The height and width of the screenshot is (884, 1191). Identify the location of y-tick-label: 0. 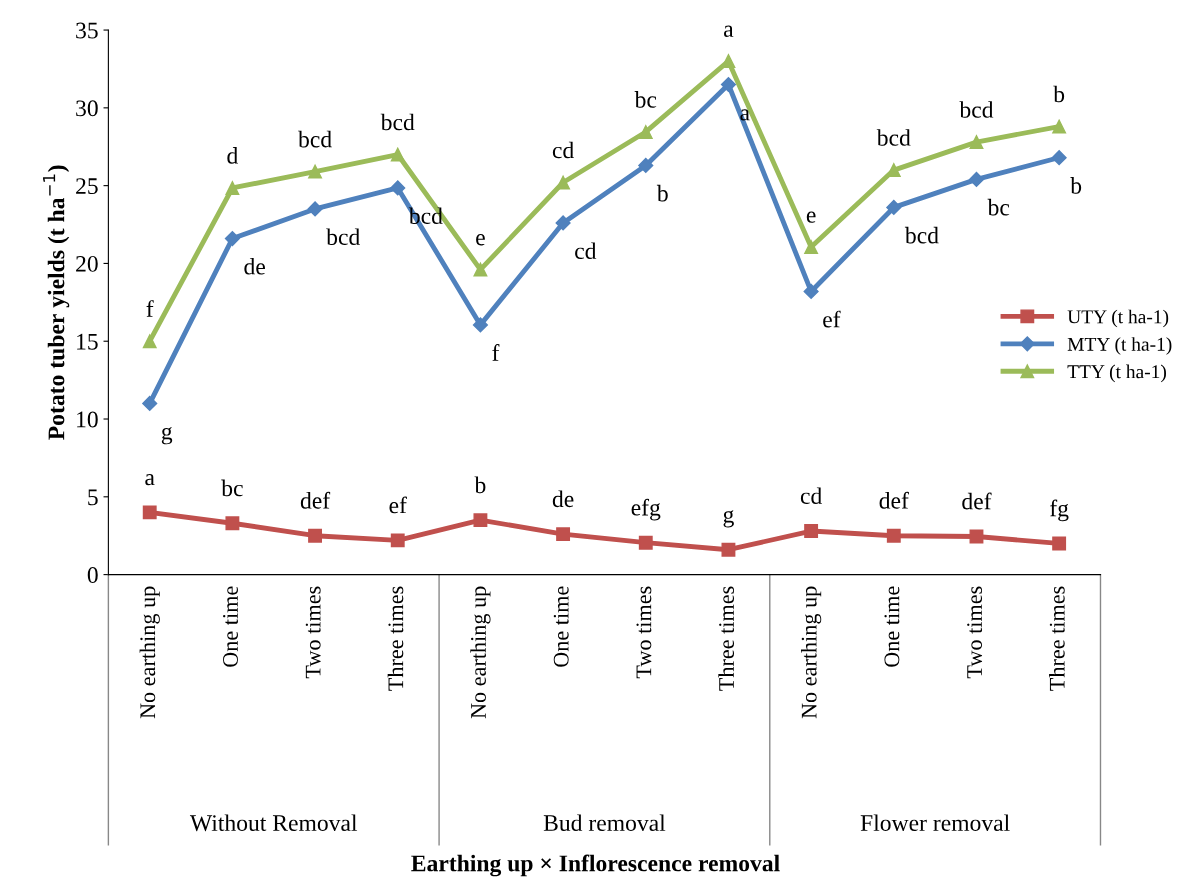
(92, 575).